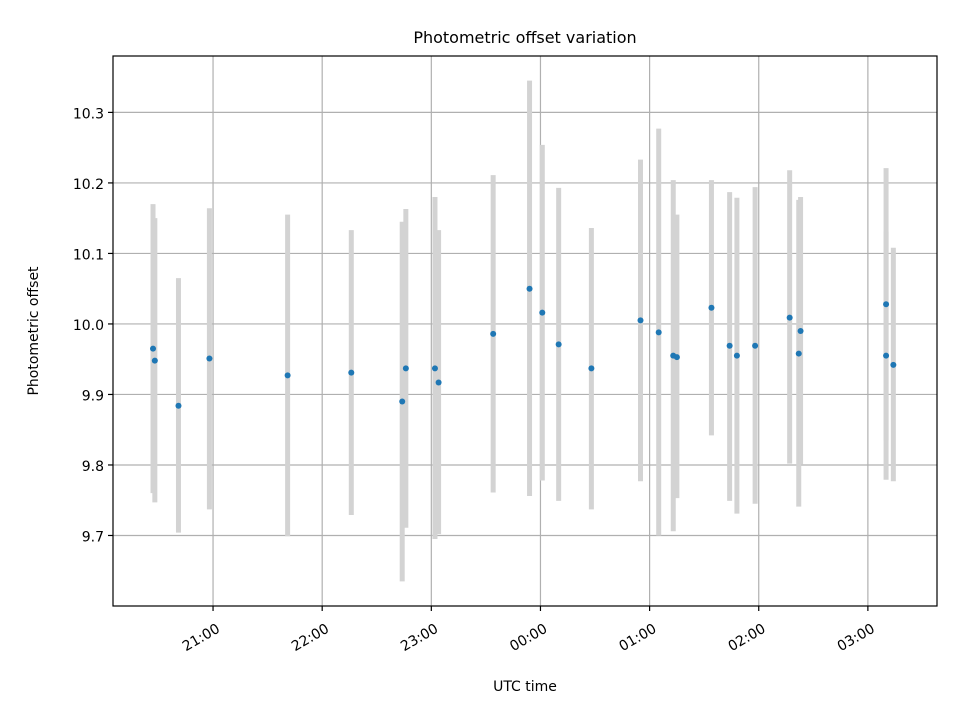 This screenshot has height=720, width=960. I want to click on y-axis-ticks: 9.7 9.8 9.9 10.0 10.1 10.2 10.3, so click(93, 325).